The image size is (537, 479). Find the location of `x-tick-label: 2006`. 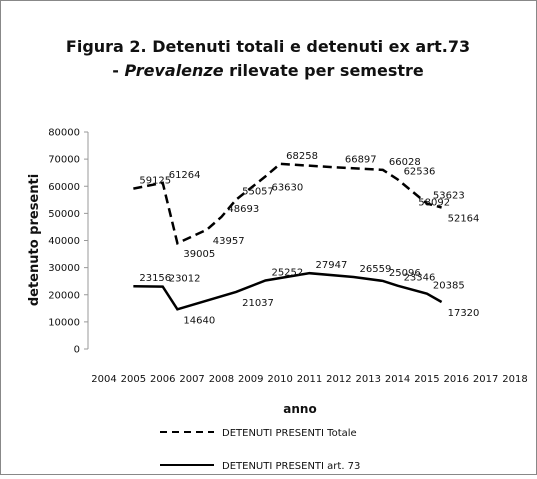

x-tick-label: 2006 is located at coordinates (162, 379).